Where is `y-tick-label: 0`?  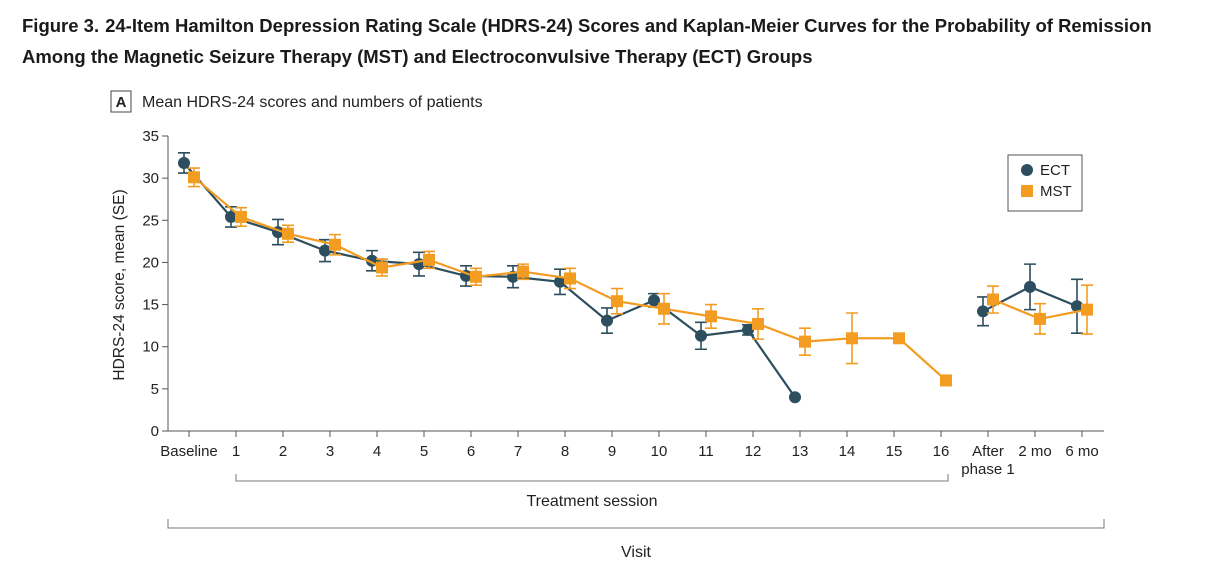
y-tick-label: 0 is located at coordinates (155, 431).